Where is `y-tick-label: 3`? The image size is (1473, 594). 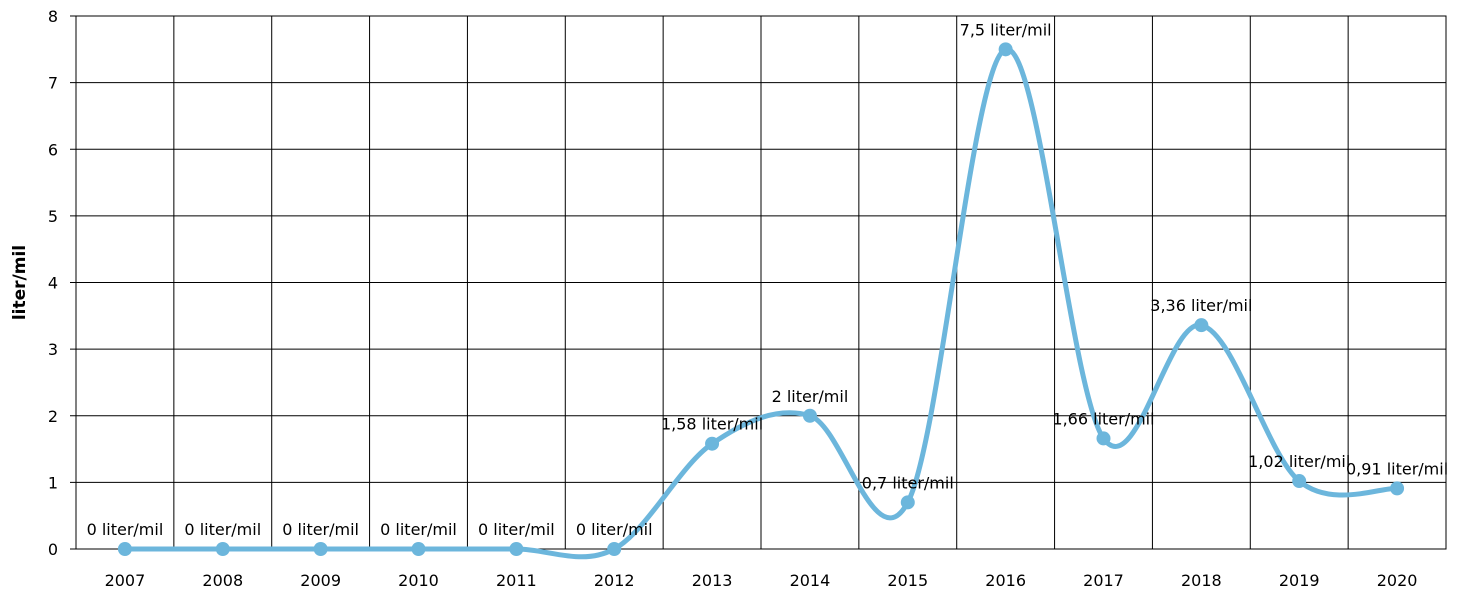 y-tick-label: 3 is located at coordinates (53, 349).